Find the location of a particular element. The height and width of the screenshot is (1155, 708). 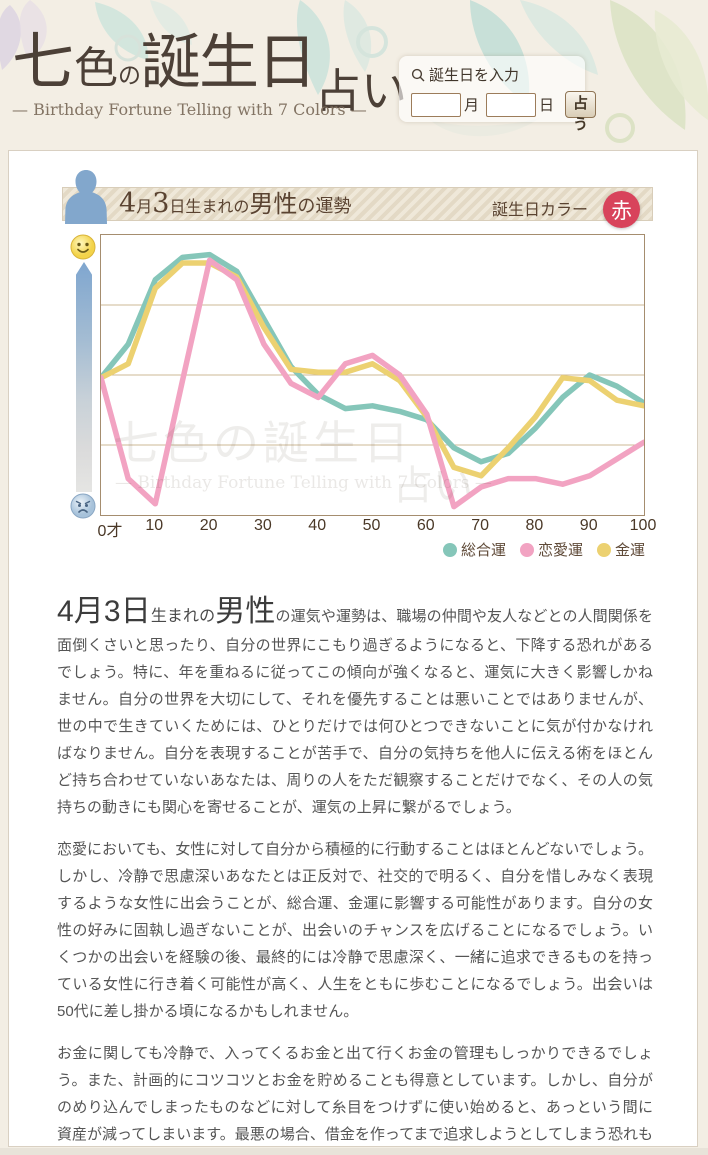

legend-item-money: 金運 is located at coordinates (620, 549).